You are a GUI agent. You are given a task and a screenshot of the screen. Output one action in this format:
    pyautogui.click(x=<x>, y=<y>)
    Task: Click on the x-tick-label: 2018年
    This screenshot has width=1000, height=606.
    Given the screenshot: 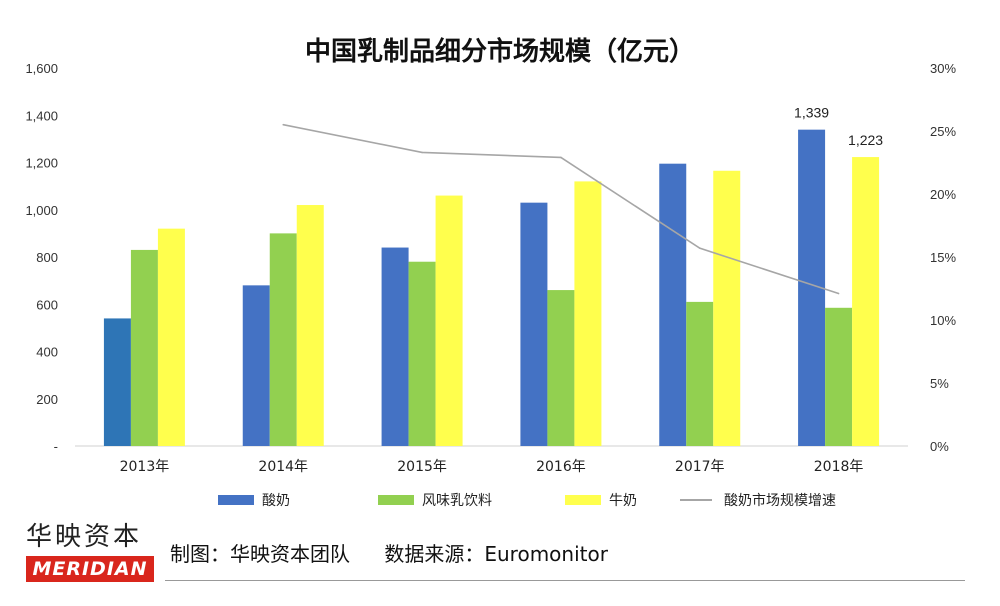 What is the action you would take?
    pyautogui.click(x=839, y=467)
    